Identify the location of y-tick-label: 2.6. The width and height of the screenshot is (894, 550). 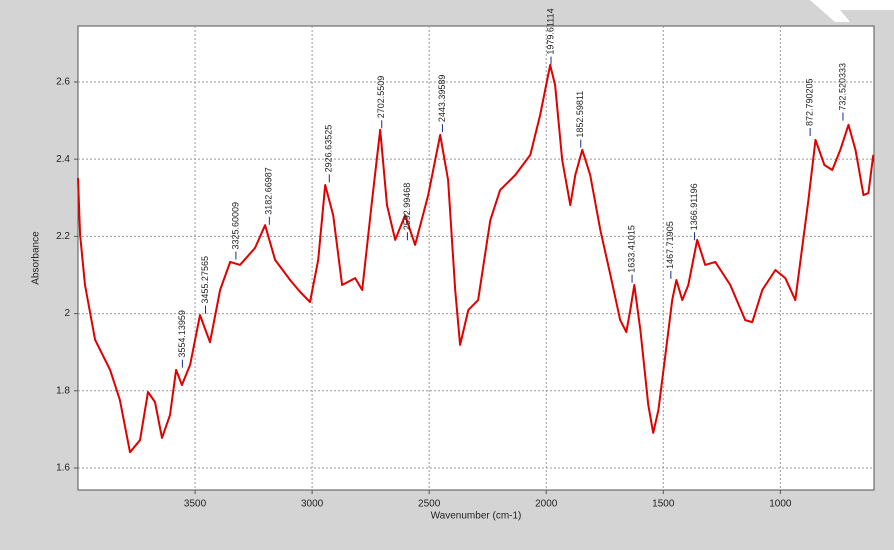
(63, 82).